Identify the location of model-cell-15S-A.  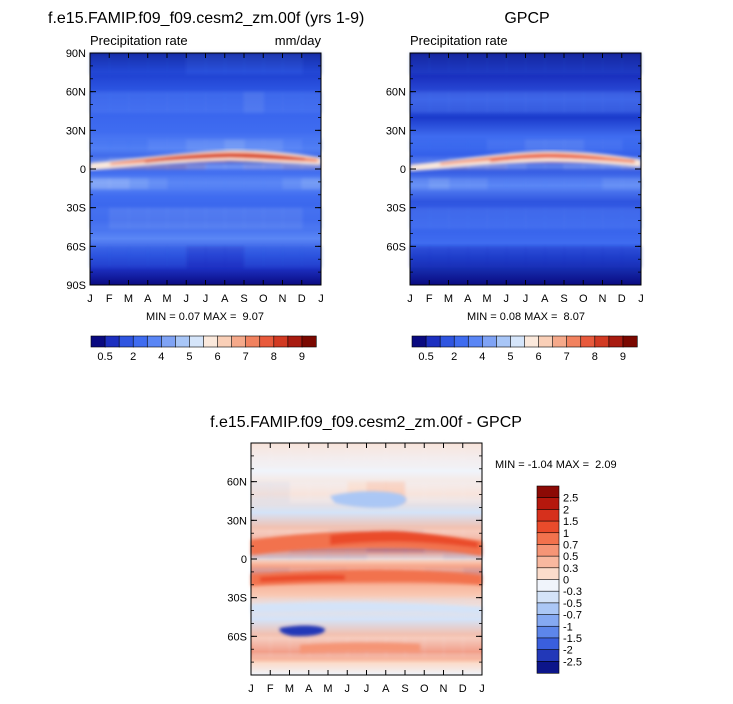
(234, 184).